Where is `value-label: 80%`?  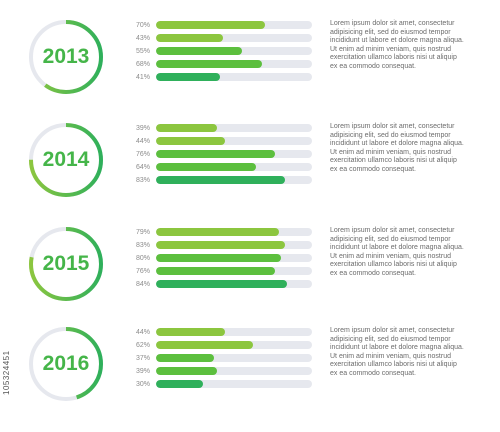 value-label: 80% is located at coordinates (143, 258).